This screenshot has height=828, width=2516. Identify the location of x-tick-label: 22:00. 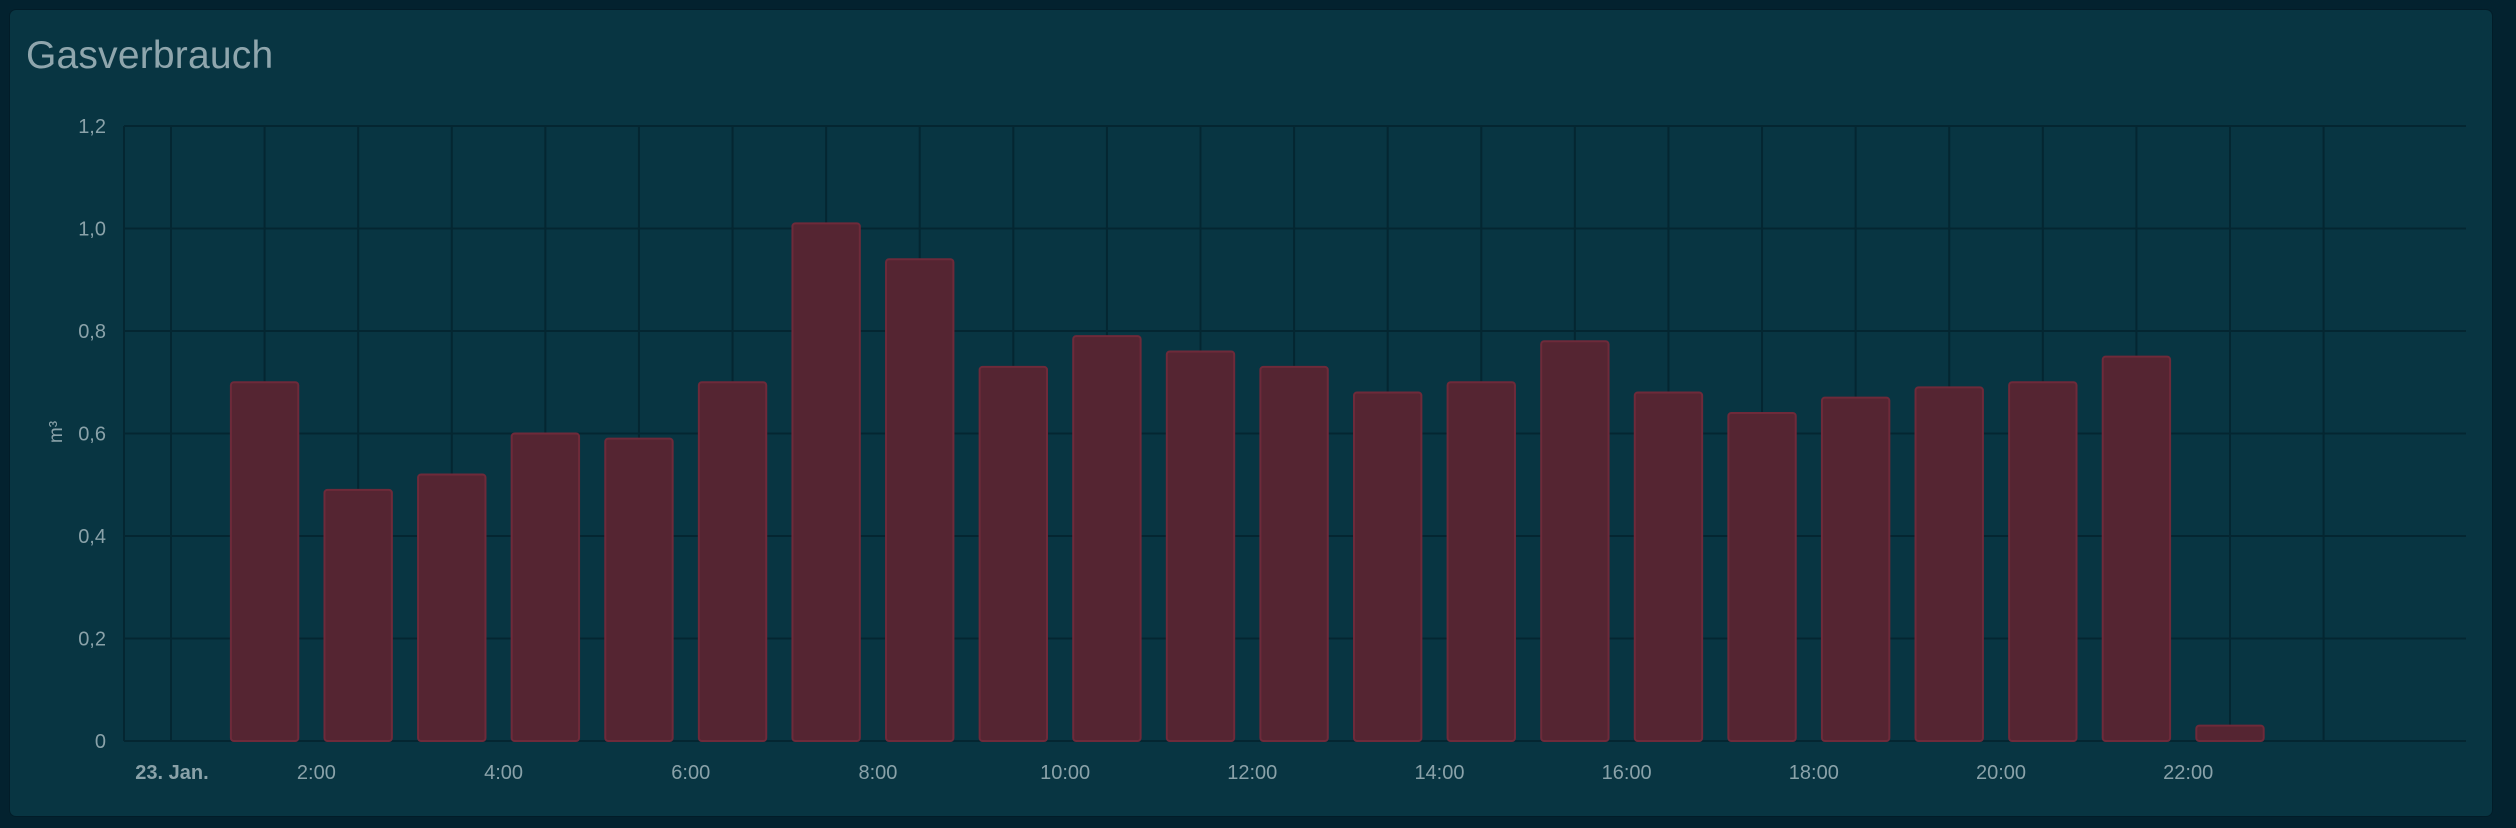
(2188, 773).